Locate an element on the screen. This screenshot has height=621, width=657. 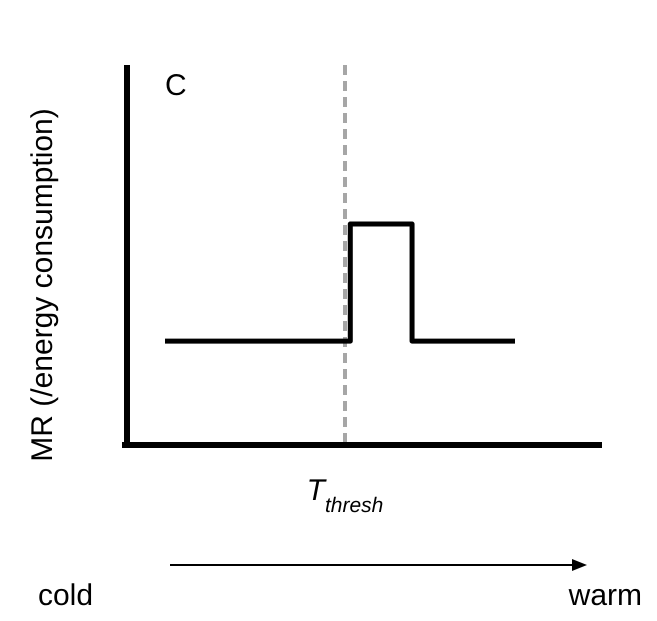
text: cold is located at coordinates (66, 595).